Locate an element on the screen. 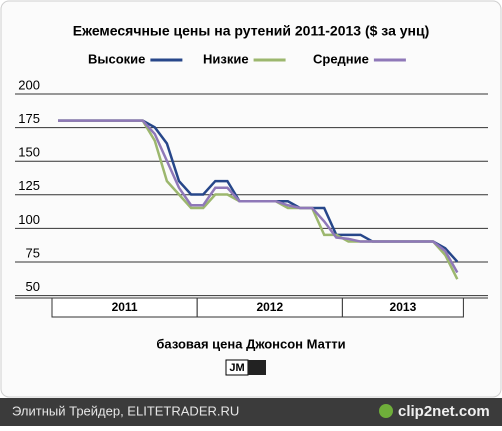 Image resolution: width=502 pixels, height=431 pixels. legend-label: Средние is located at coordinates (341, 58).